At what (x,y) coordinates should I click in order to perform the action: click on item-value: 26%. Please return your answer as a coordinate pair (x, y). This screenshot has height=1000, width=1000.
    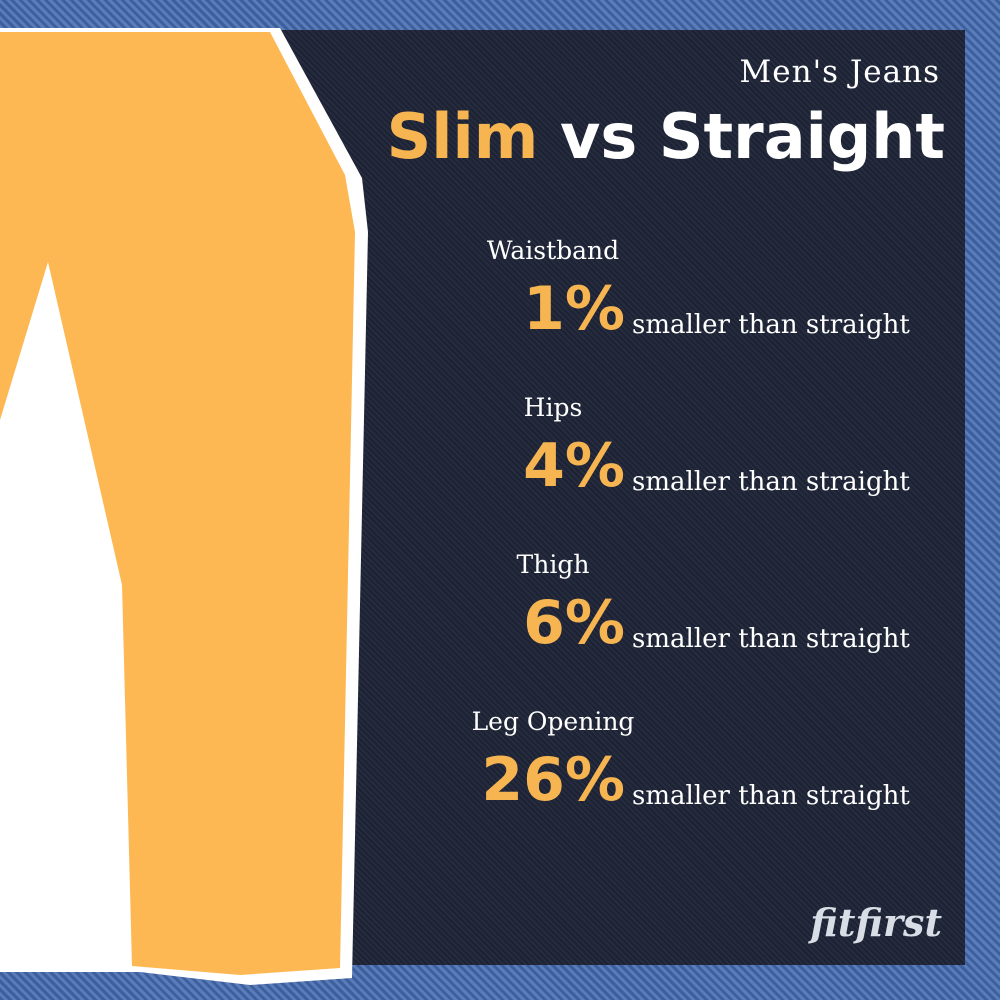
    Looking at the image, I should click on (553, 780).